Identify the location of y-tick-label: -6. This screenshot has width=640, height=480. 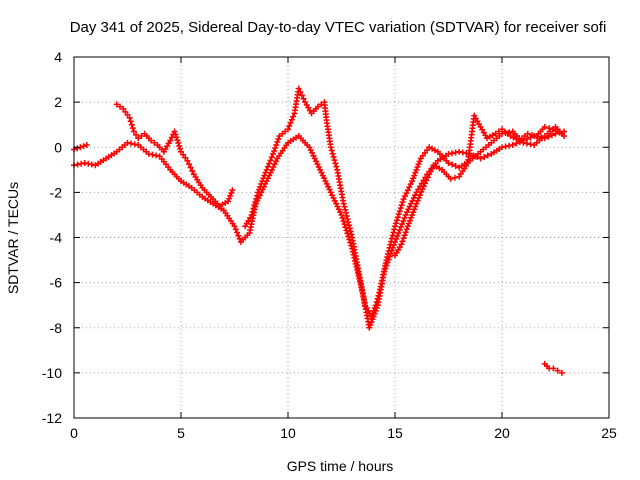
(56, 283).